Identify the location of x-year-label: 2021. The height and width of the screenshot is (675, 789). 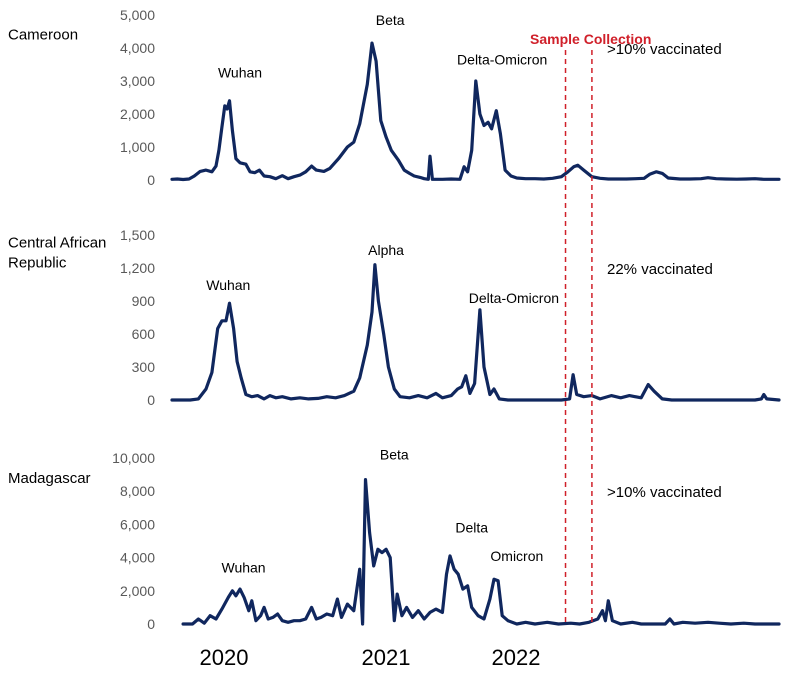
(386, 657).